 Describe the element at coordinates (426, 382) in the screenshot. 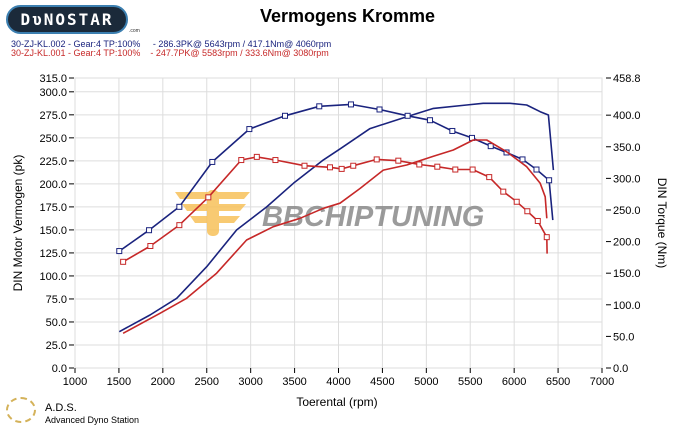

I see `x-tick-label: 5000` at that location.